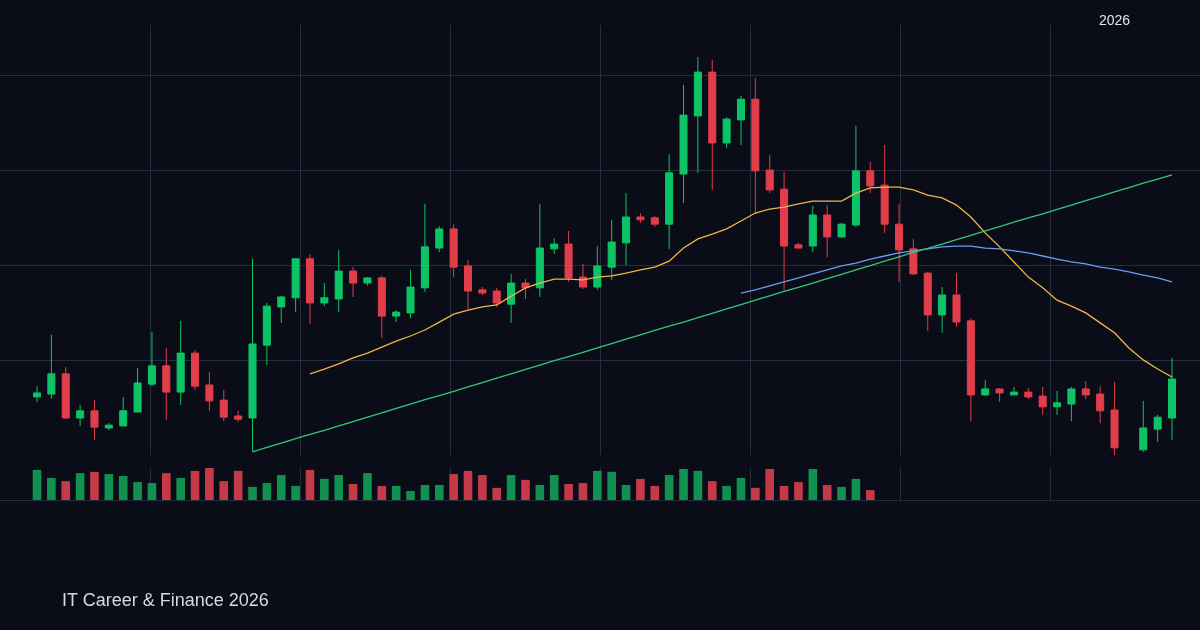  What do you see at coordinates (165, 600) in the screenshot?
I see `text: IT Career & Finance 2026` at bounding box center [165, 600].